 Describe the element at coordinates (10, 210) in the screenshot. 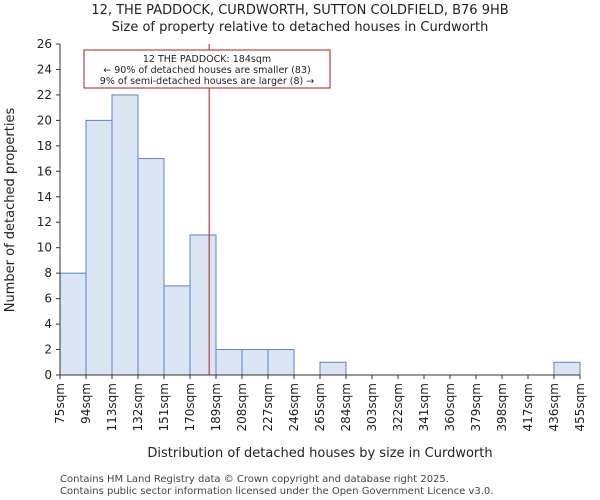

I see `y-axis-label: Number of detached properties` at that location.